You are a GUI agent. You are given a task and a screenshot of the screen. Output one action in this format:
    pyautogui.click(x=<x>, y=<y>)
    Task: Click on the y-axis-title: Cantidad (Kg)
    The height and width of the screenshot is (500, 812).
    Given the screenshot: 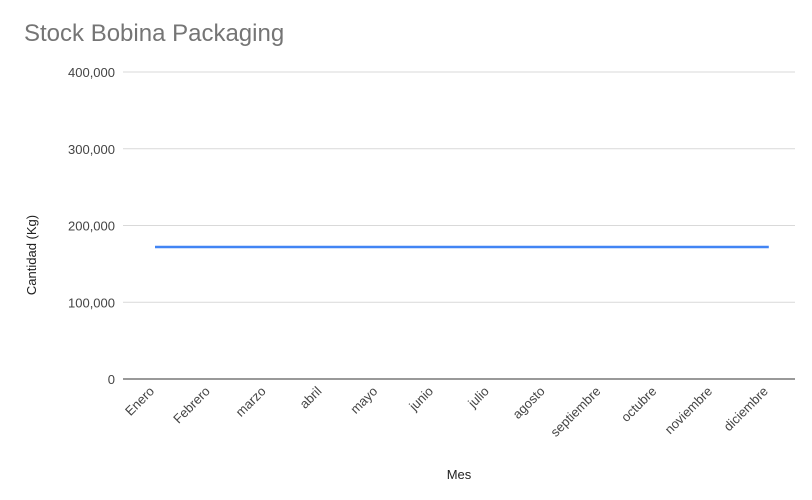 What is the action you would take?
    pyautogui.click(x=31, y=255)
    